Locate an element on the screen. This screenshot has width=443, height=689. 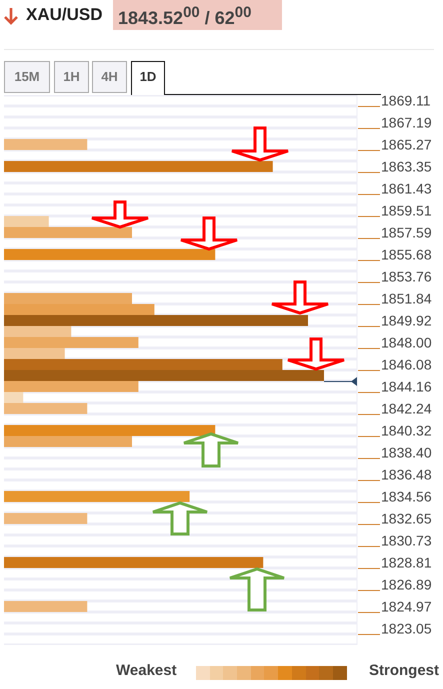
y-tick-label: 1826.89 is located at coordinates (406, 584).